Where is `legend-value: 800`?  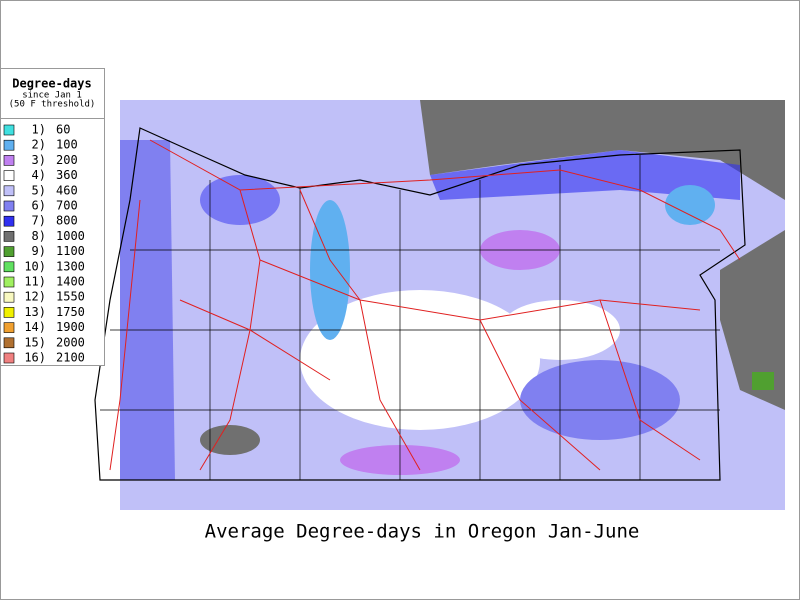 legend-value: 800 is located at coordinates (67, 221).